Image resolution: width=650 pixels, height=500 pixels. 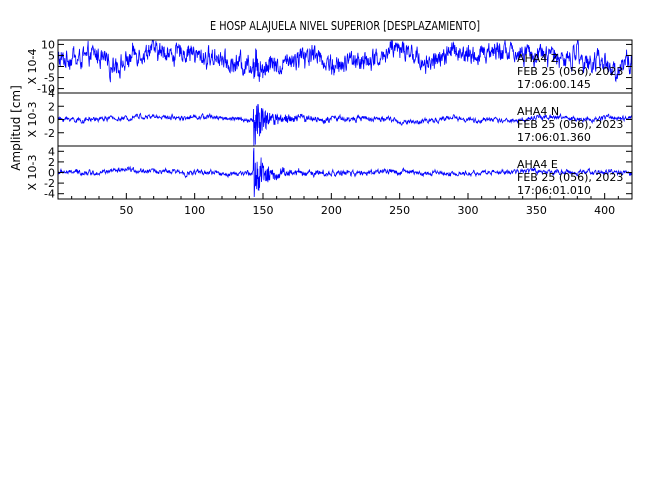 What do you see at coordinates (48, 44) in the screenshot?
I see `y-tick-label: 10` at bounding box center [48, 44].